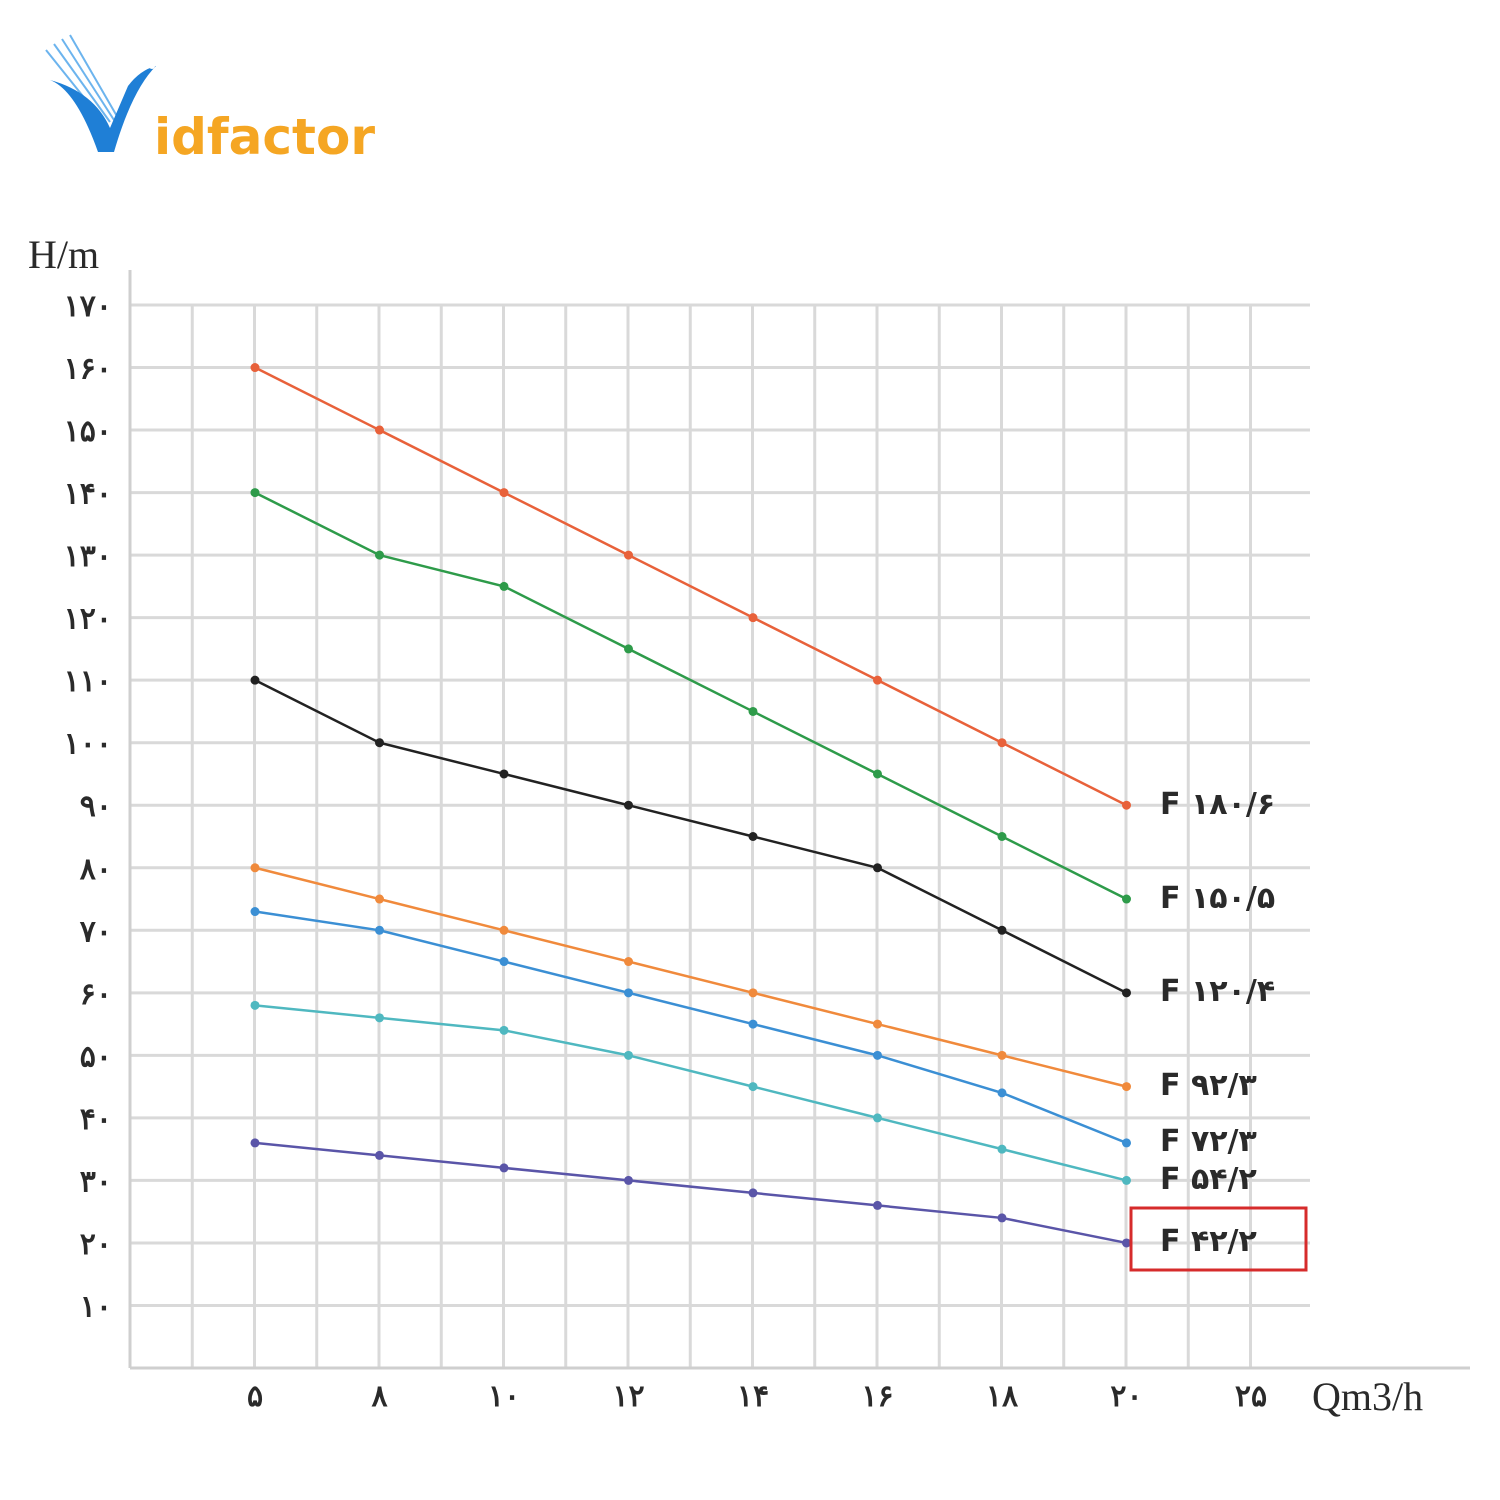 This screenshot has height=1500, width=1500. I want to click on x-tick-label: ۵, so click(255, 1396).